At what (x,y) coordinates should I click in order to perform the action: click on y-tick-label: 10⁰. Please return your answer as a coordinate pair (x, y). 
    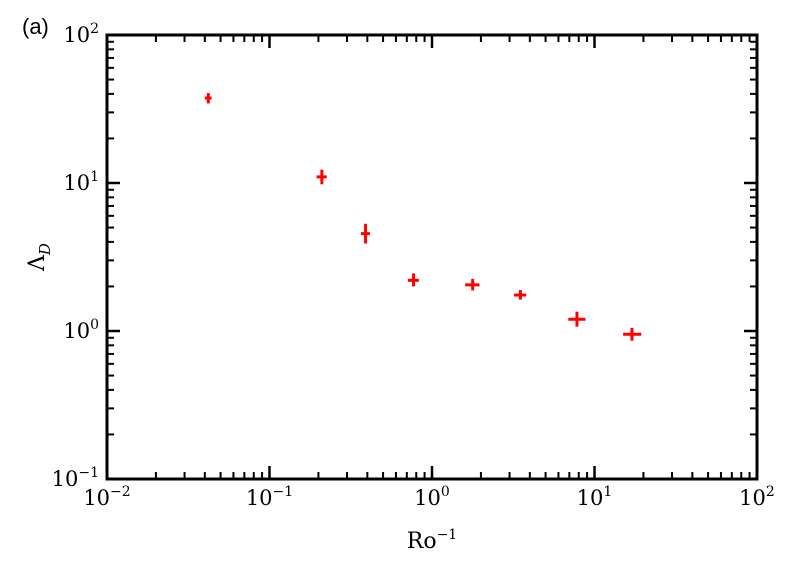
    Looking at the image, I should click on (81, 330).